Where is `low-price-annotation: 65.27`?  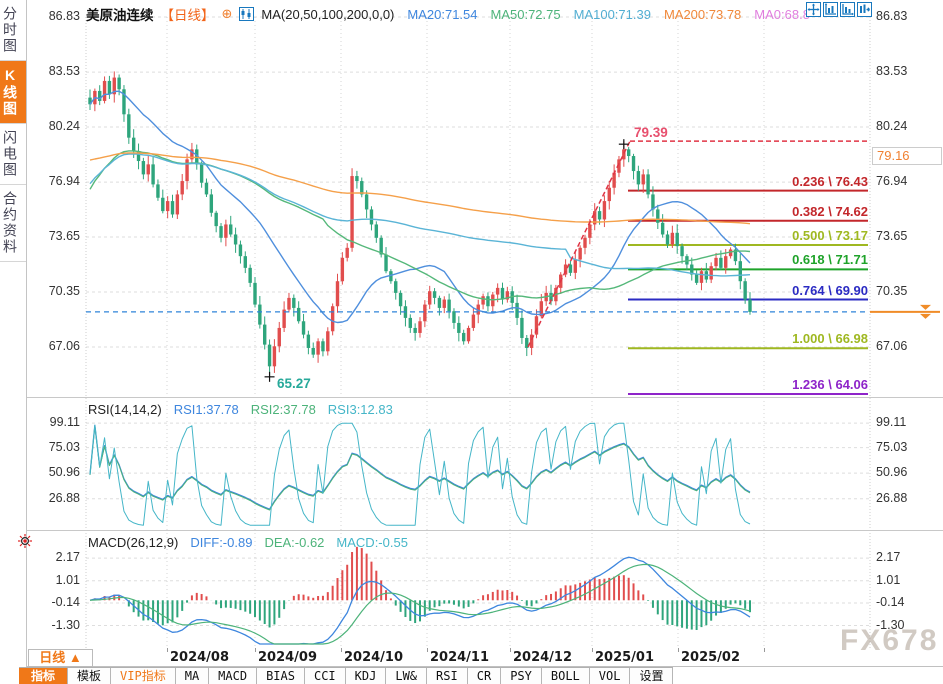 low-price-annotation: 65.27 is located at coordinates (294, 383).